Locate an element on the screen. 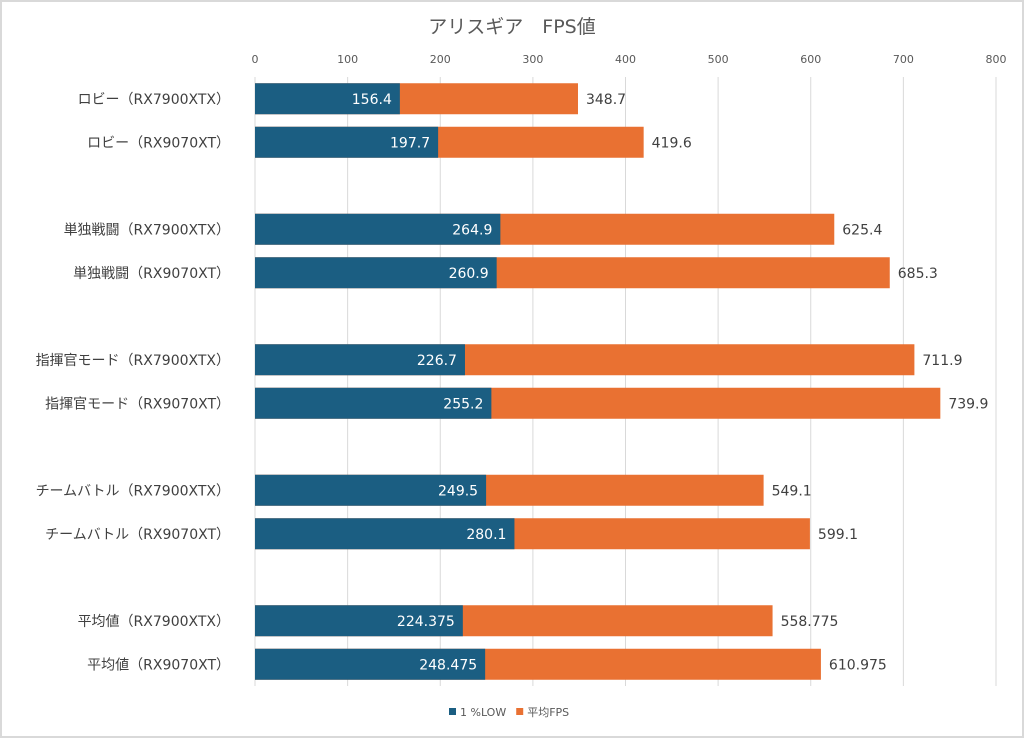 Image resolution: width=1024 pixels, height=738 pixels. x-tick-label: 0 is located at coordinates (255, 59).